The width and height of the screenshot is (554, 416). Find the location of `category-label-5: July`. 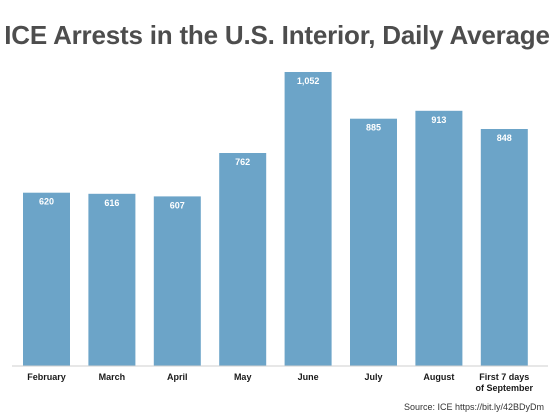

category-label-5: July is located at coordinates (373, 377).